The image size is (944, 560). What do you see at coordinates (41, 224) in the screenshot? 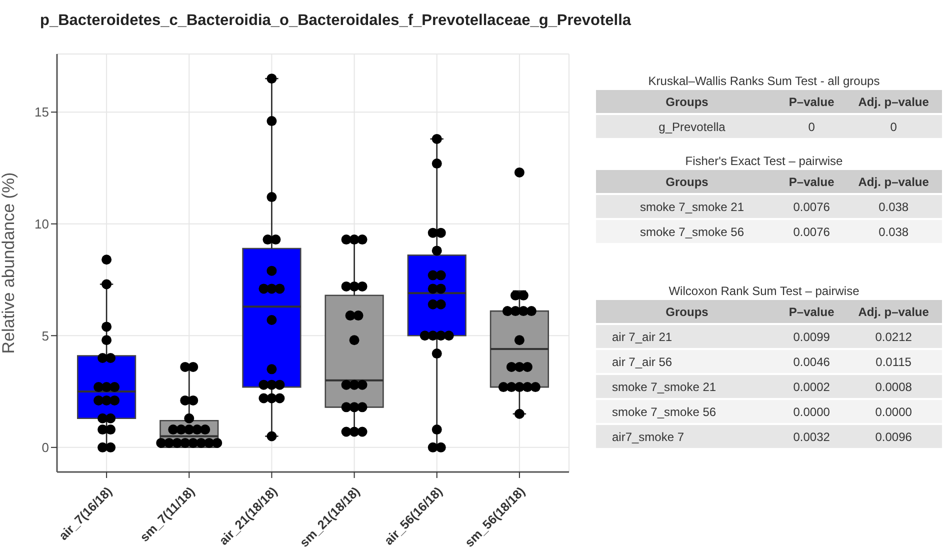
I see `y-tick-label: 10` at bounding box center [41, 224].